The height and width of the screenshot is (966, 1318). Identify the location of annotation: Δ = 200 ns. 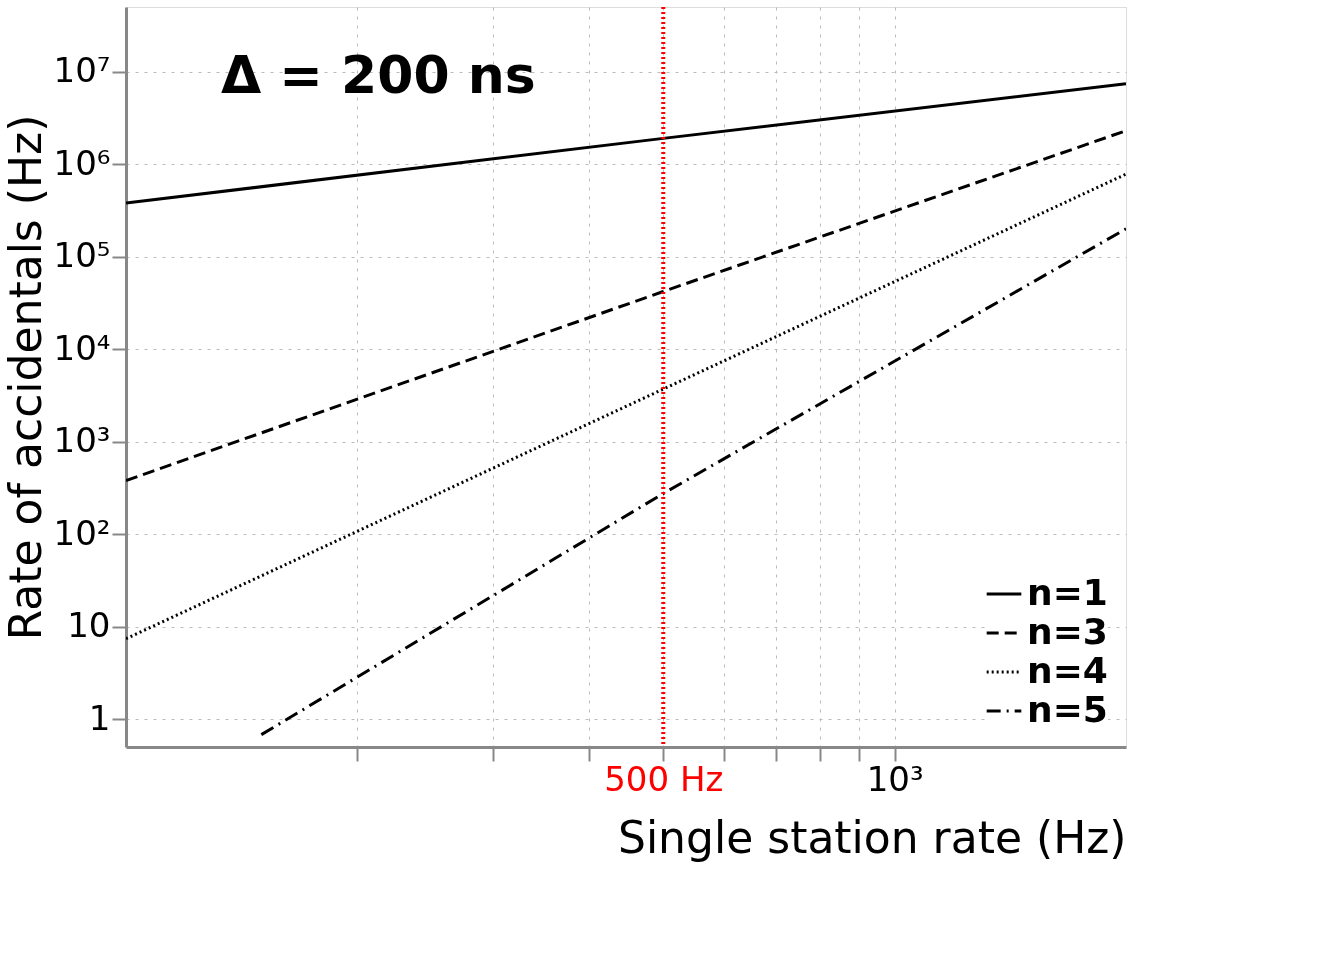
(378, 75).